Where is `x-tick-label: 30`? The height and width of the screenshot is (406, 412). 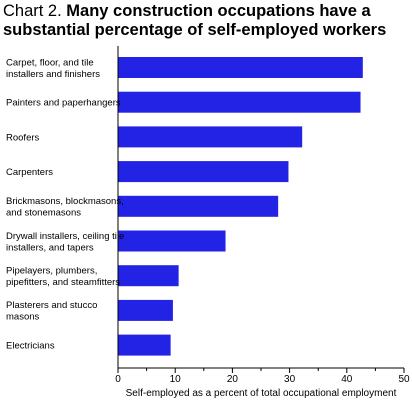 x-tick-label: 30 is located at coordinates (290, 379).